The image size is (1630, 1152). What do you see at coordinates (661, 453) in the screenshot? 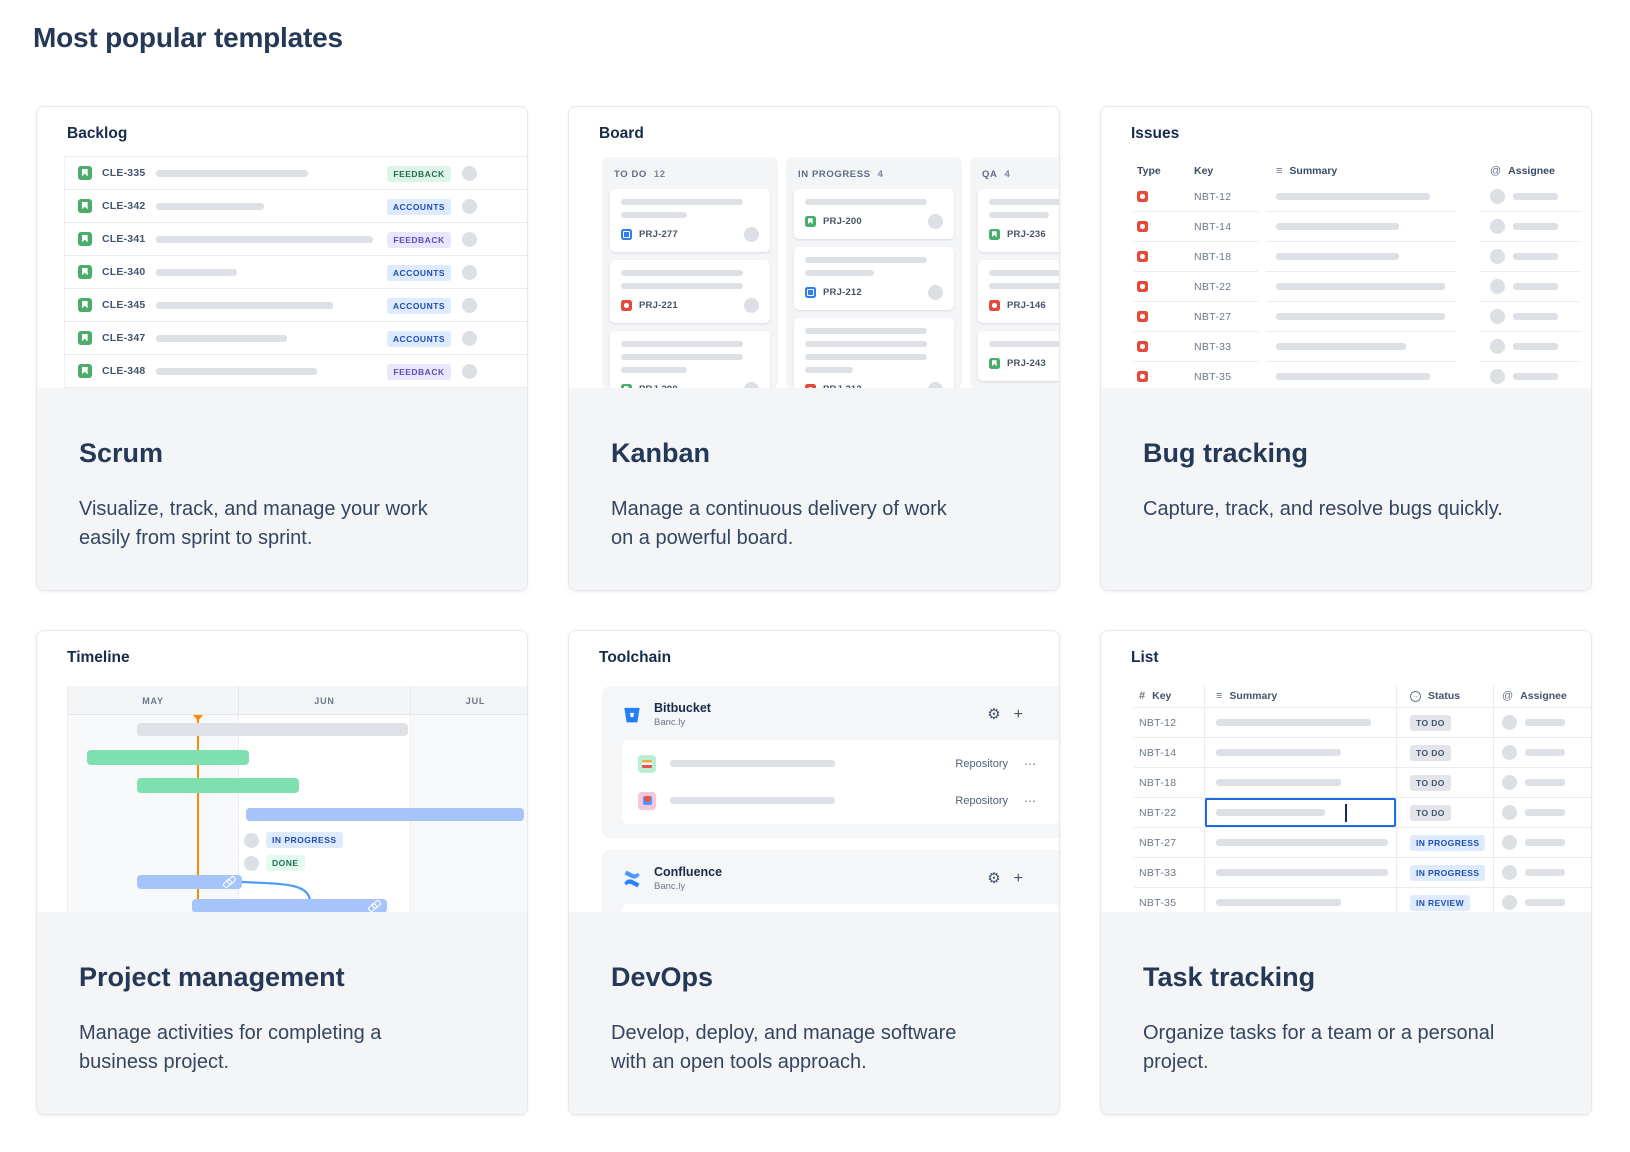
I see `template-title: Kanban` at bounding box center [661, 453].